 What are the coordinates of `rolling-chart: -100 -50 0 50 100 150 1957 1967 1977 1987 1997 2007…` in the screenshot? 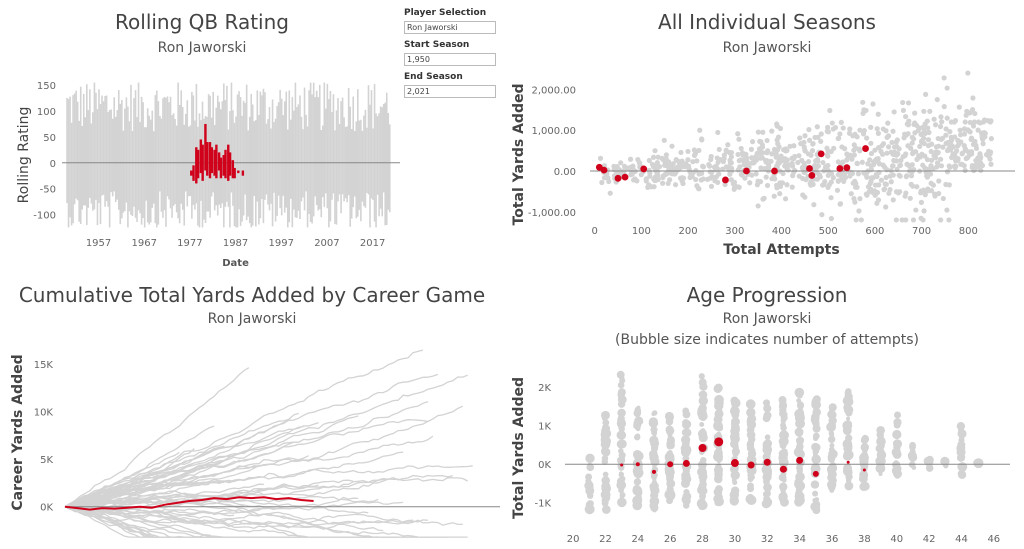 It's located at (208, 175).